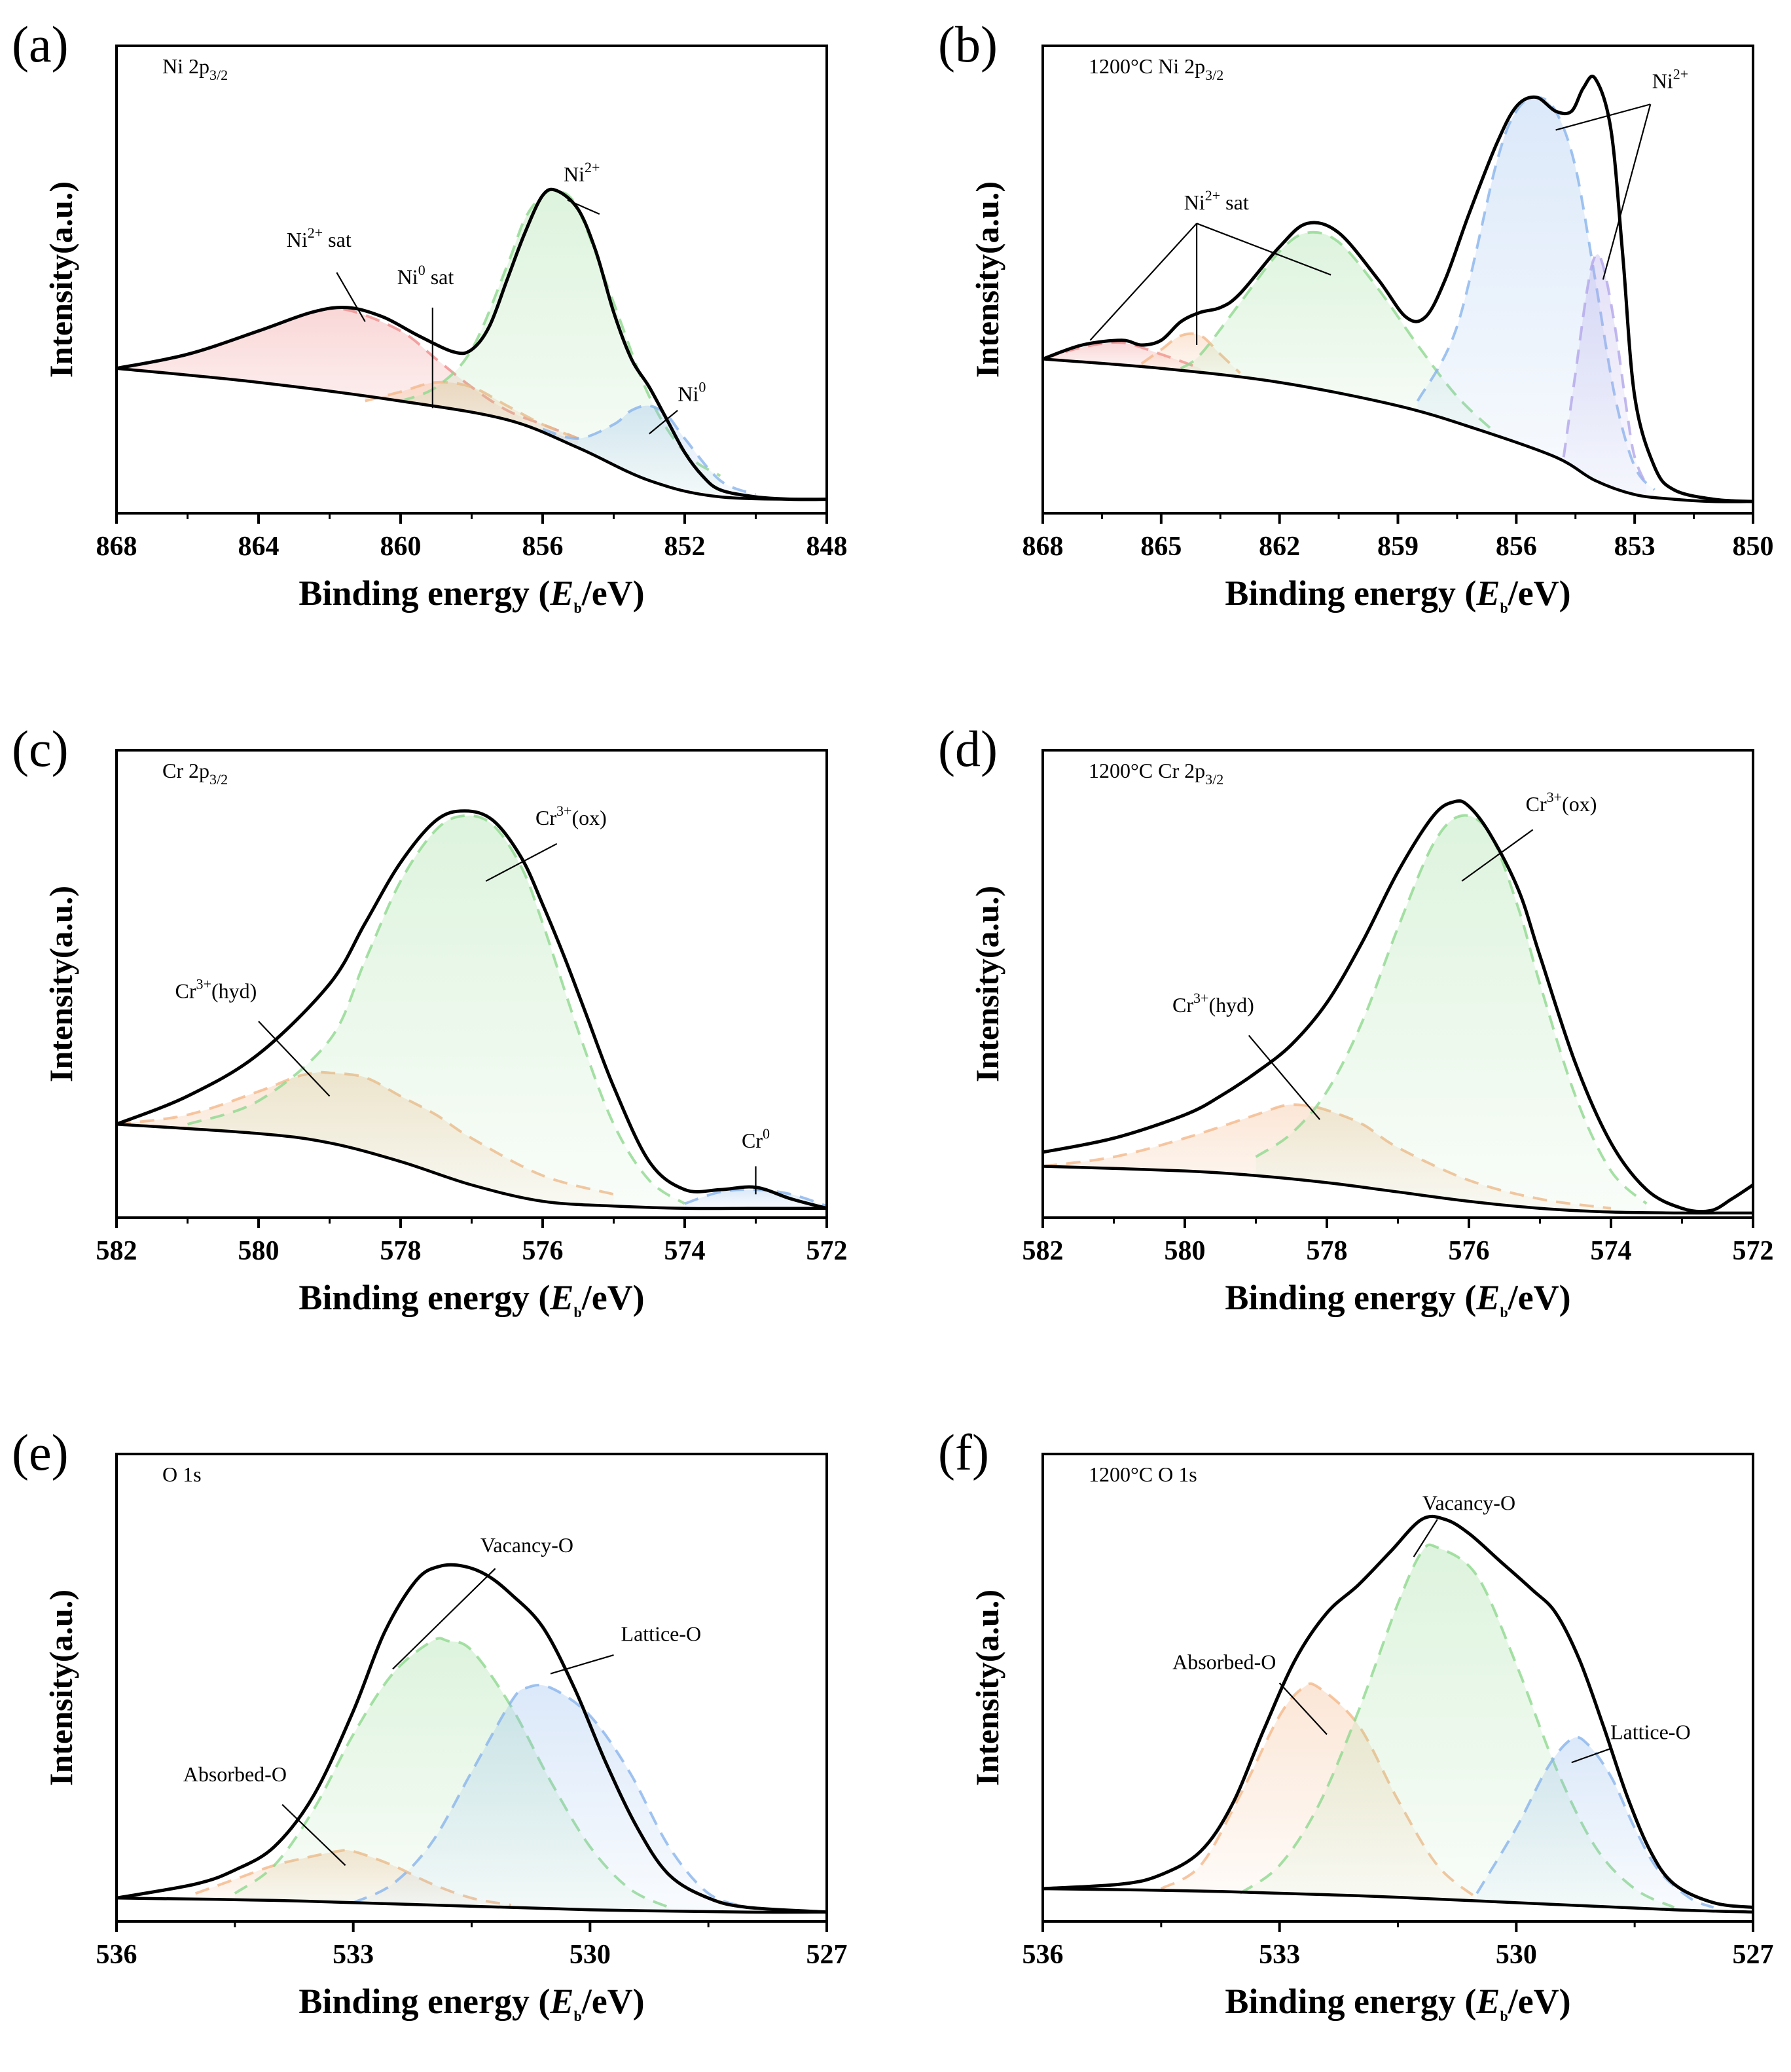 The width and height of the screenshot is (1791, 2072). I want to click on panel-title: Ni 2p3/2, so click(195, 68).